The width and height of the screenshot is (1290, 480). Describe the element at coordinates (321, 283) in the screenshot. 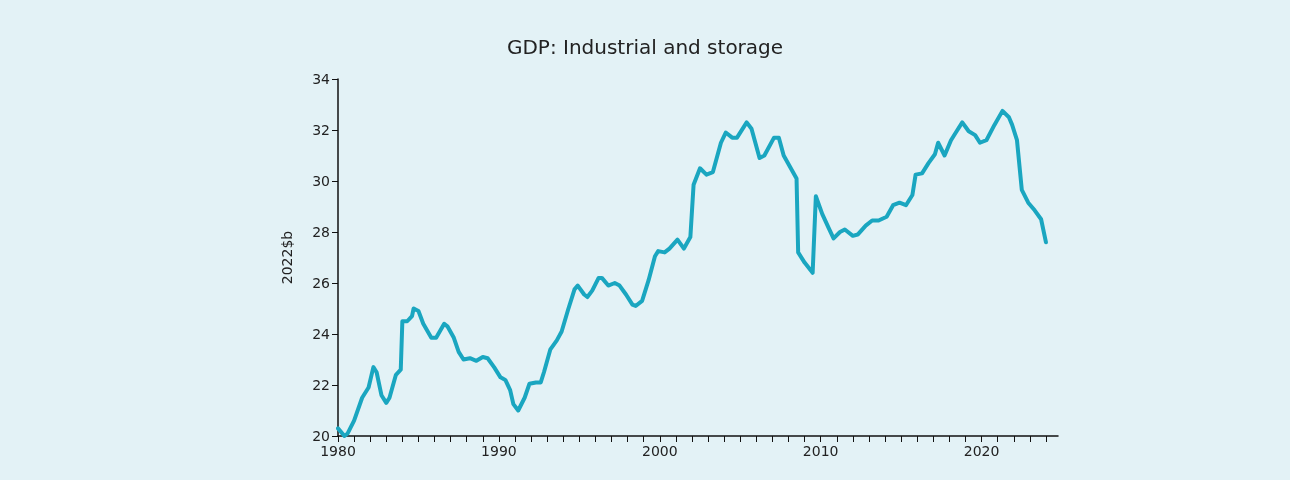

I see `y-tick-label: 26` at that location.